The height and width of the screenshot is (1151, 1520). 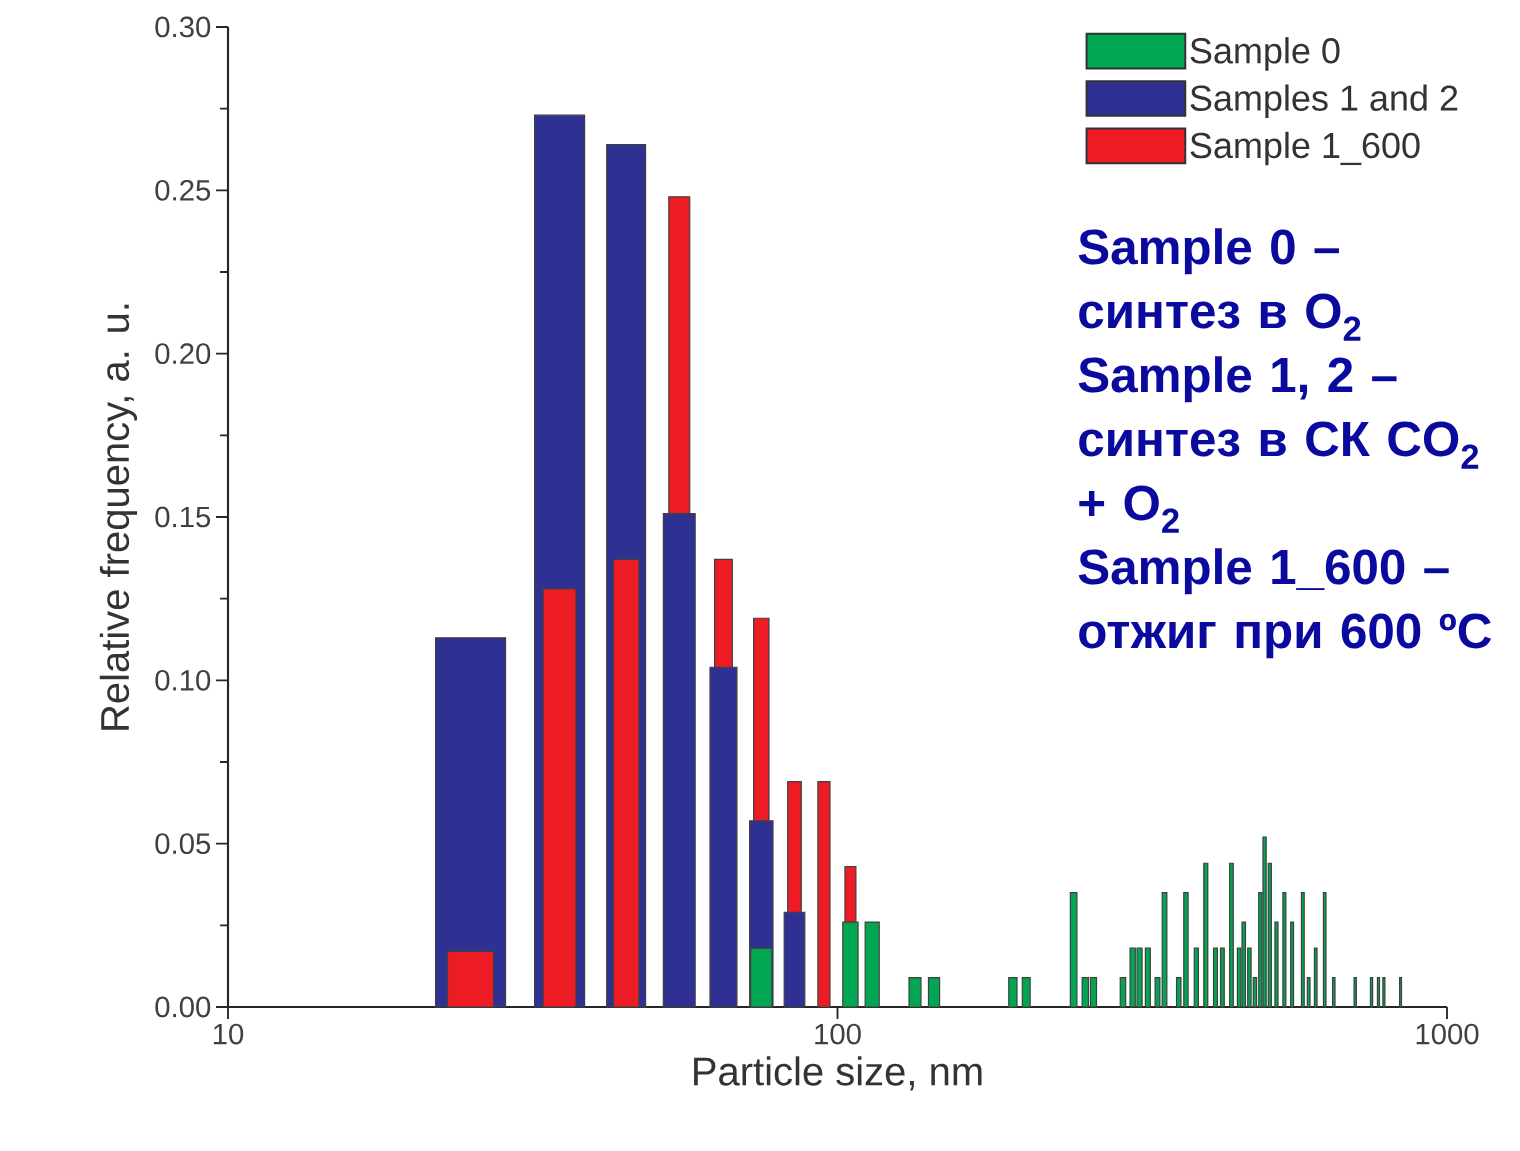 What do you see at coordinates (228, 1034) in the screenshot?
I see `x-tick-label: 10` at bounding box center [228, 1034].